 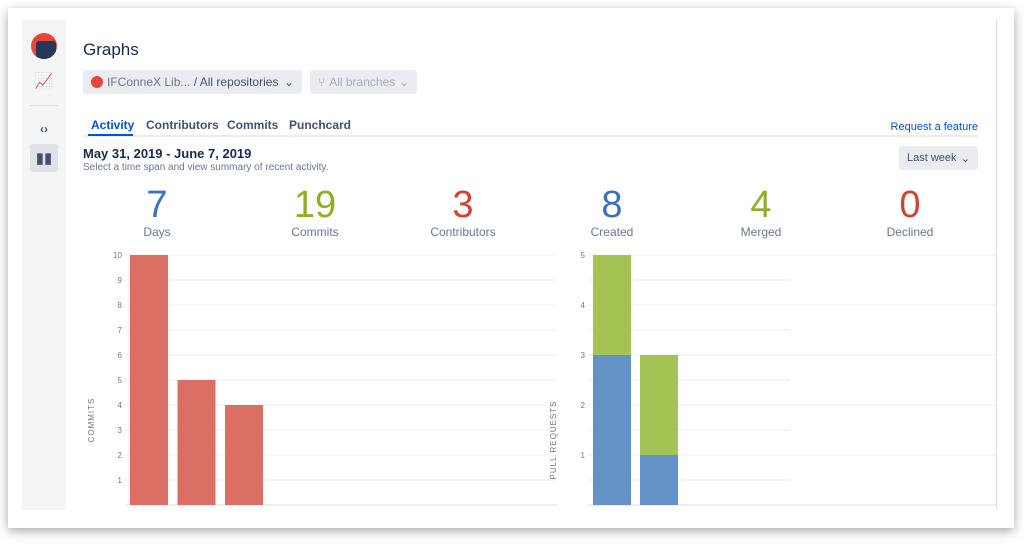 I want to click on stat-value: 3, so click(x=463, y=205).